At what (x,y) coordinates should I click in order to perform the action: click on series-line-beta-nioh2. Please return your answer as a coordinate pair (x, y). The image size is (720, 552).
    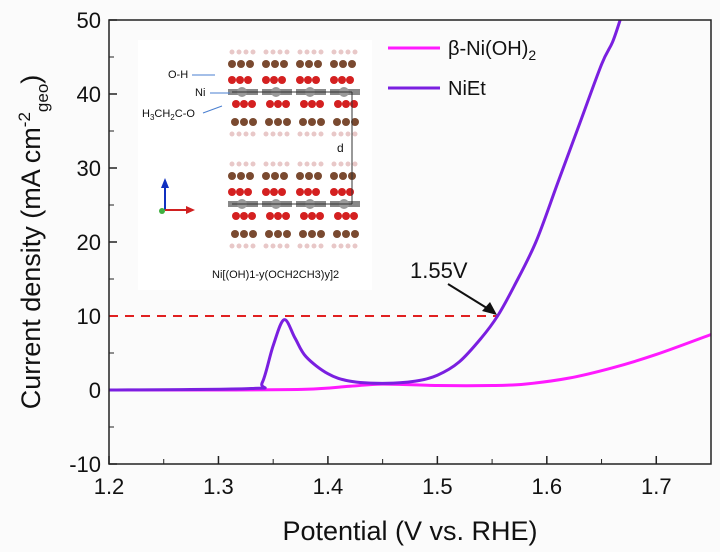
    Looking at the image, I should click on (410, 362).